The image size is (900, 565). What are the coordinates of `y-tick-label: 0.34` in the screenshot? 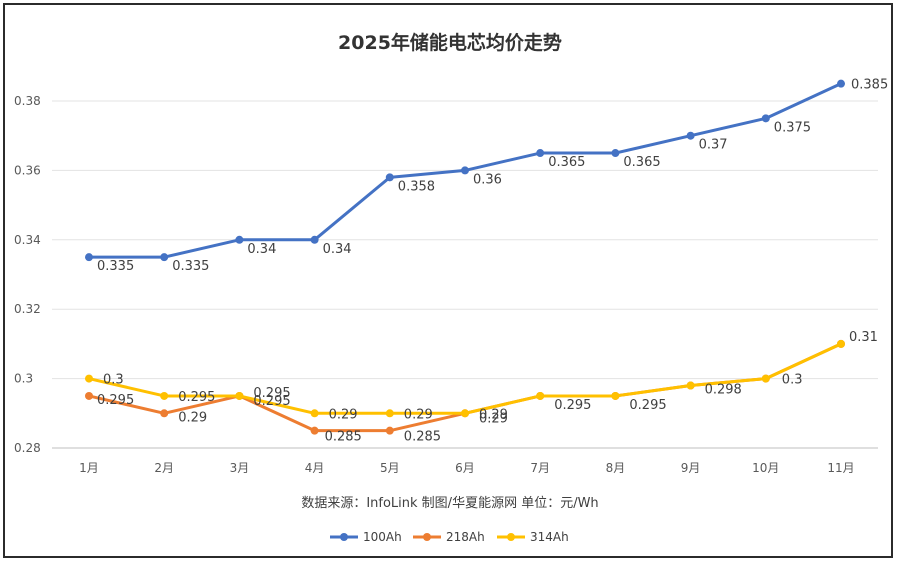 It's located at (27, 240).